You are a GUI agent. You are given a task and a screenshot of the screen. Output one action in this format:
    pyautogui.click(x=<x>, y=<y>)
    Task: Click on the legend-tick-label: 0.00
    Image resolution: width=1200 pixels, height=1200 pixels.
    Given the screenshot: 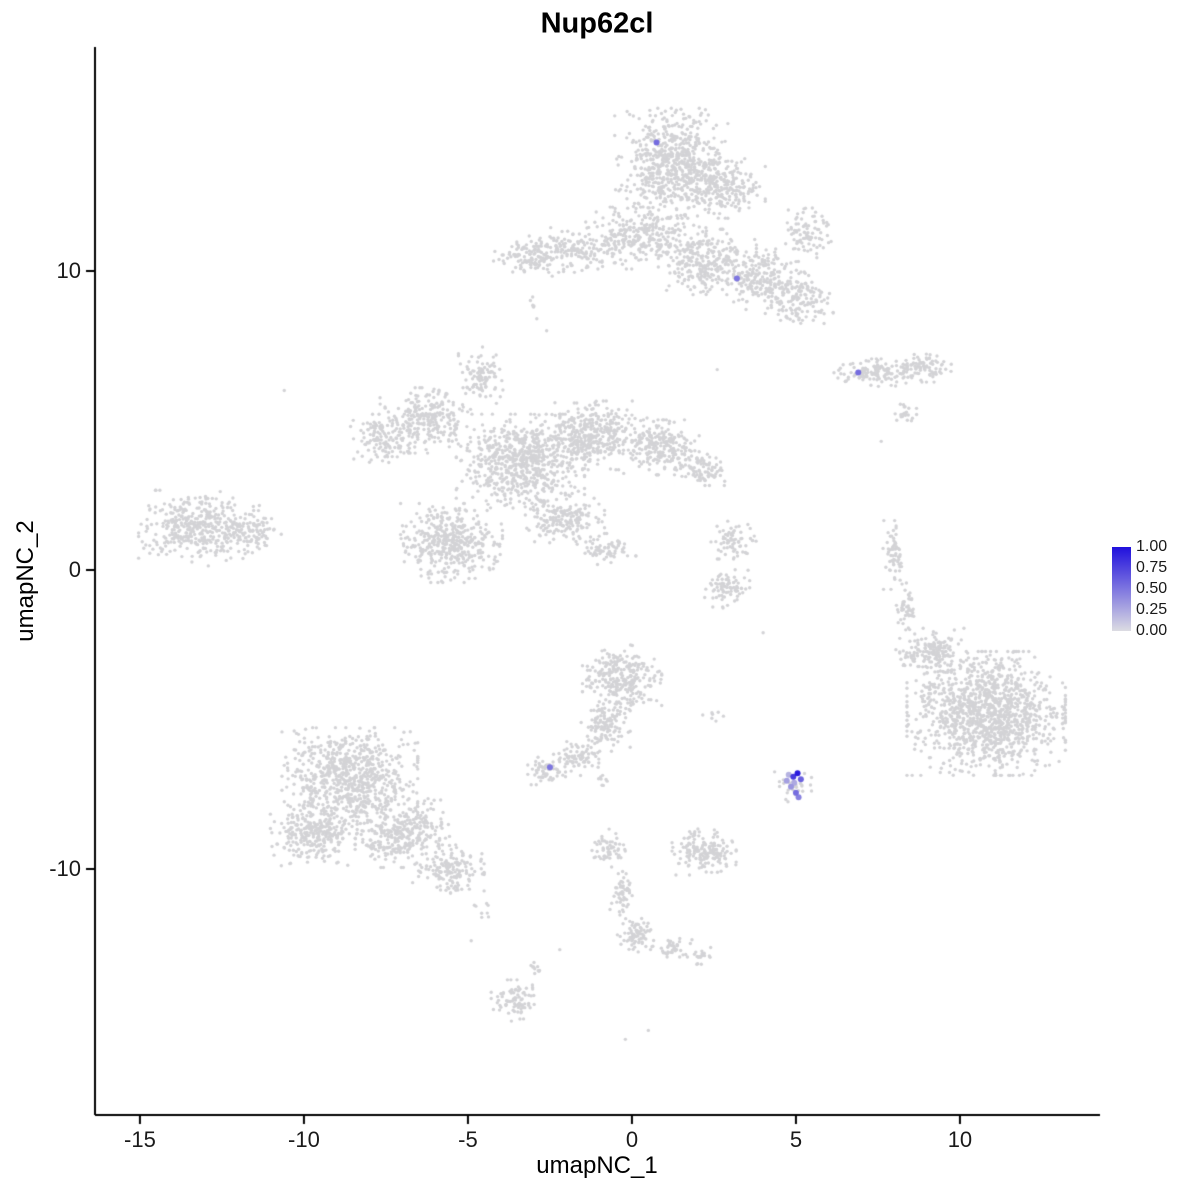 What is the action you would take?
    pyautogui.click(x=1152, y=630)
    